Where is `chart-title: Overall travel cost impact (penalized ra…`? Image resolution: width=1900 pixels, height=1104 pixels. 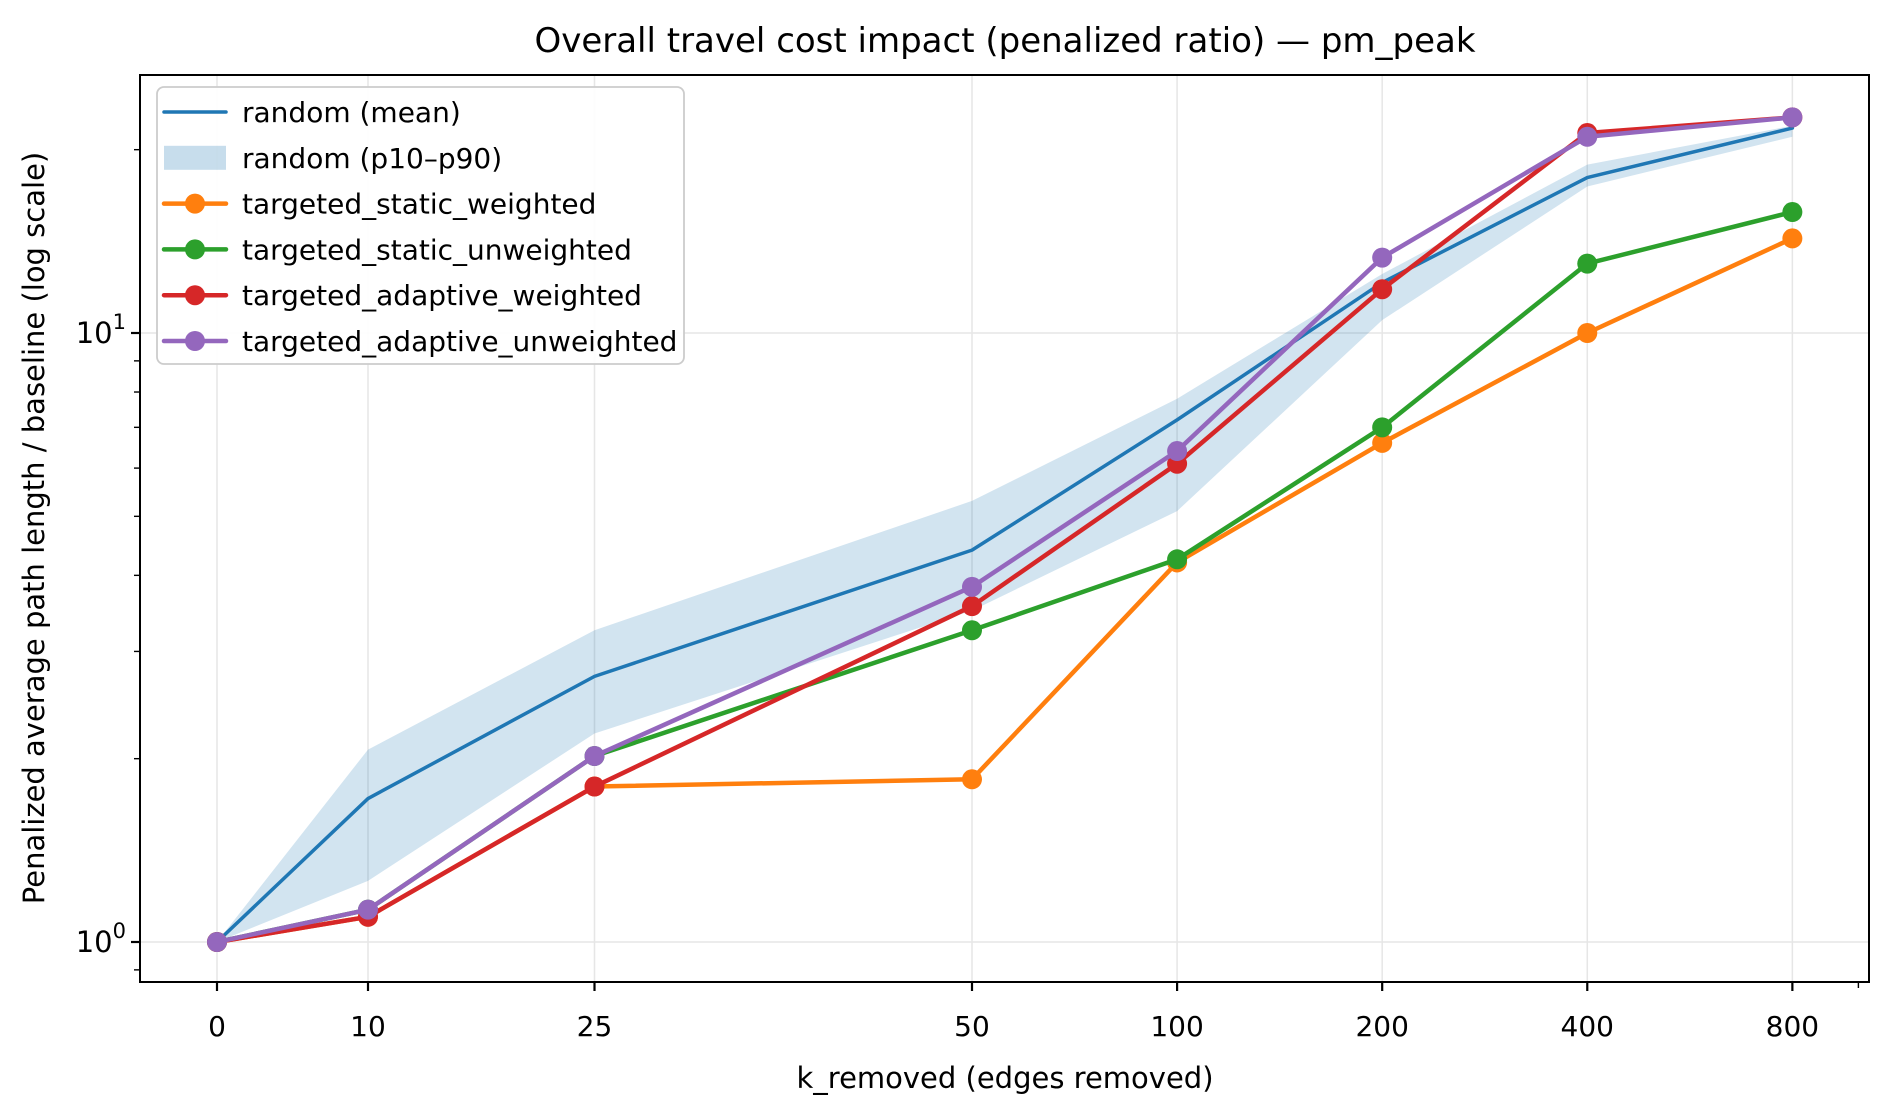
chart-title: Overall travel cost impact (penalized ra… is located at coordinates (1004, 41).